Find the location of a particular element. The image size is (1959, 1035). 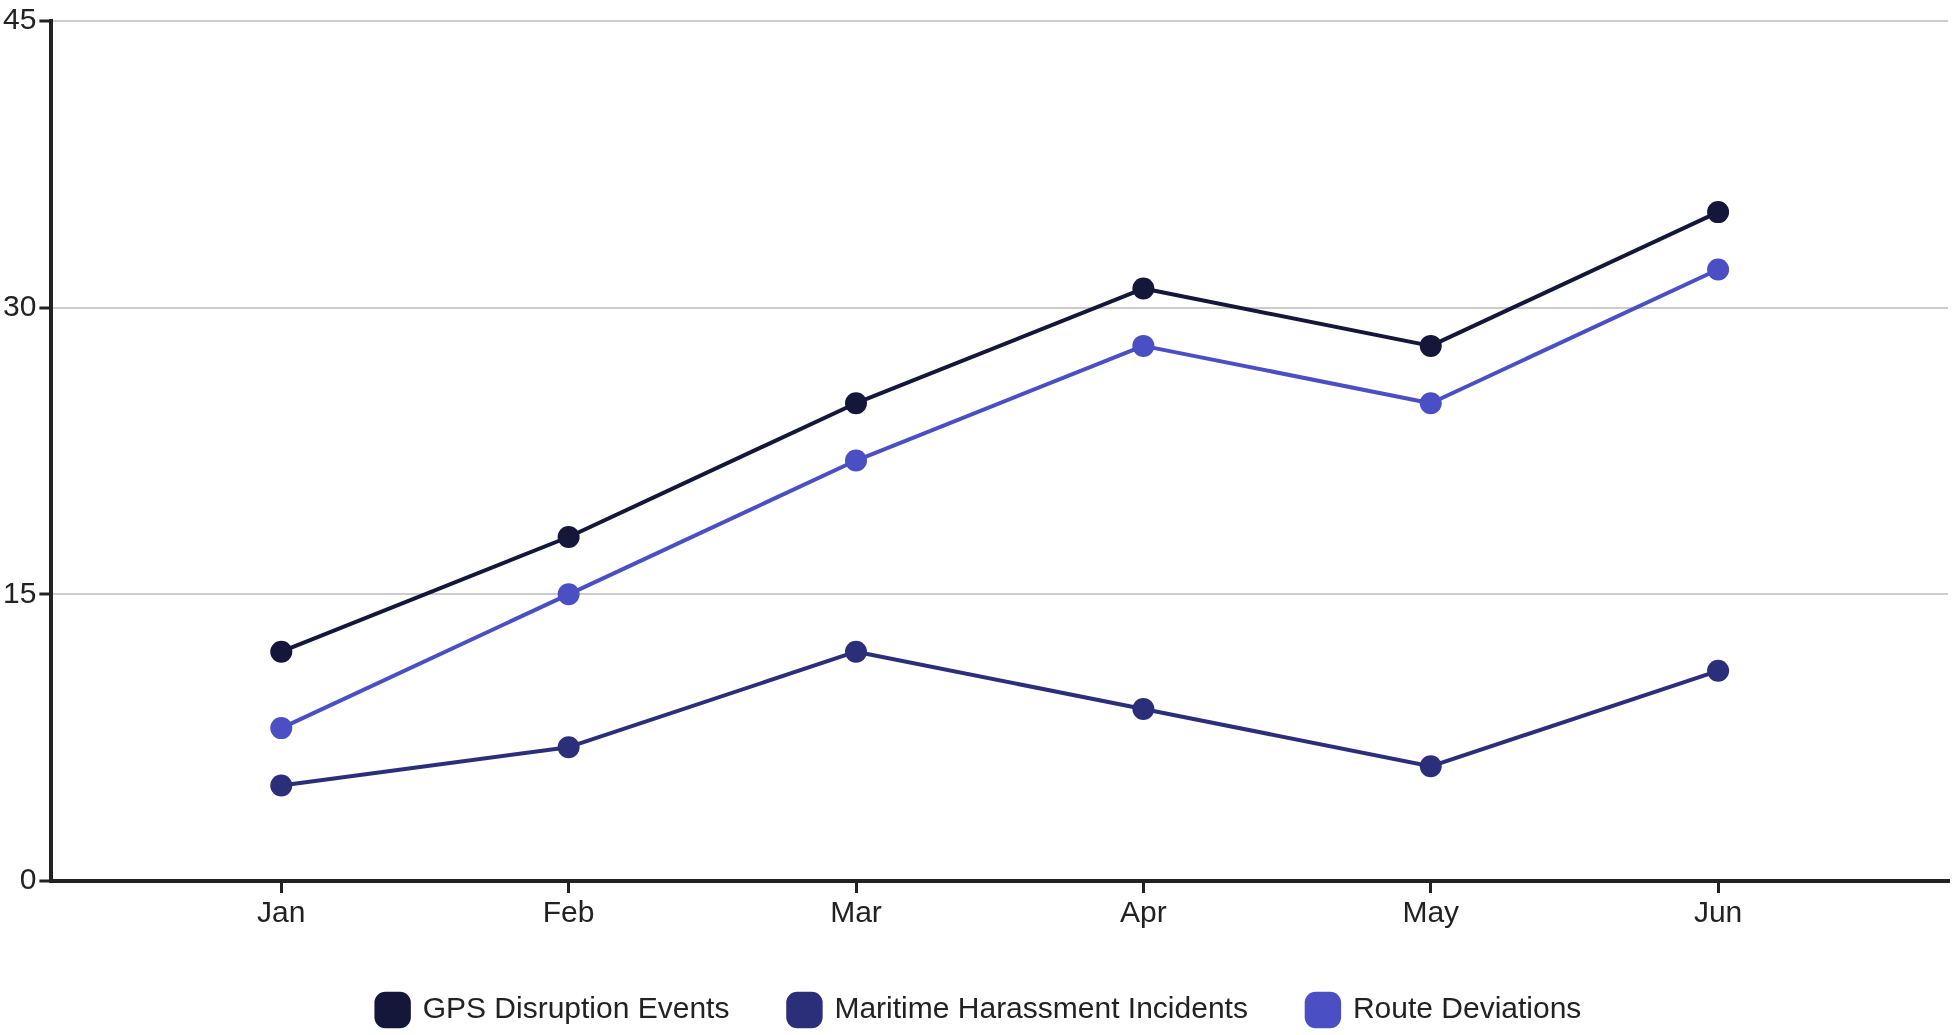

x-tick-label: Mar is located at coordinates (856, 912).